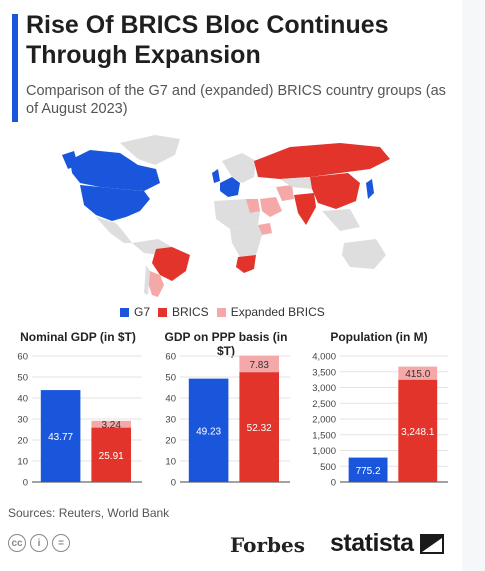 This screenshot has width=485, height=571. I want to click on data-label-g7: 49.23, so click(208, 431).